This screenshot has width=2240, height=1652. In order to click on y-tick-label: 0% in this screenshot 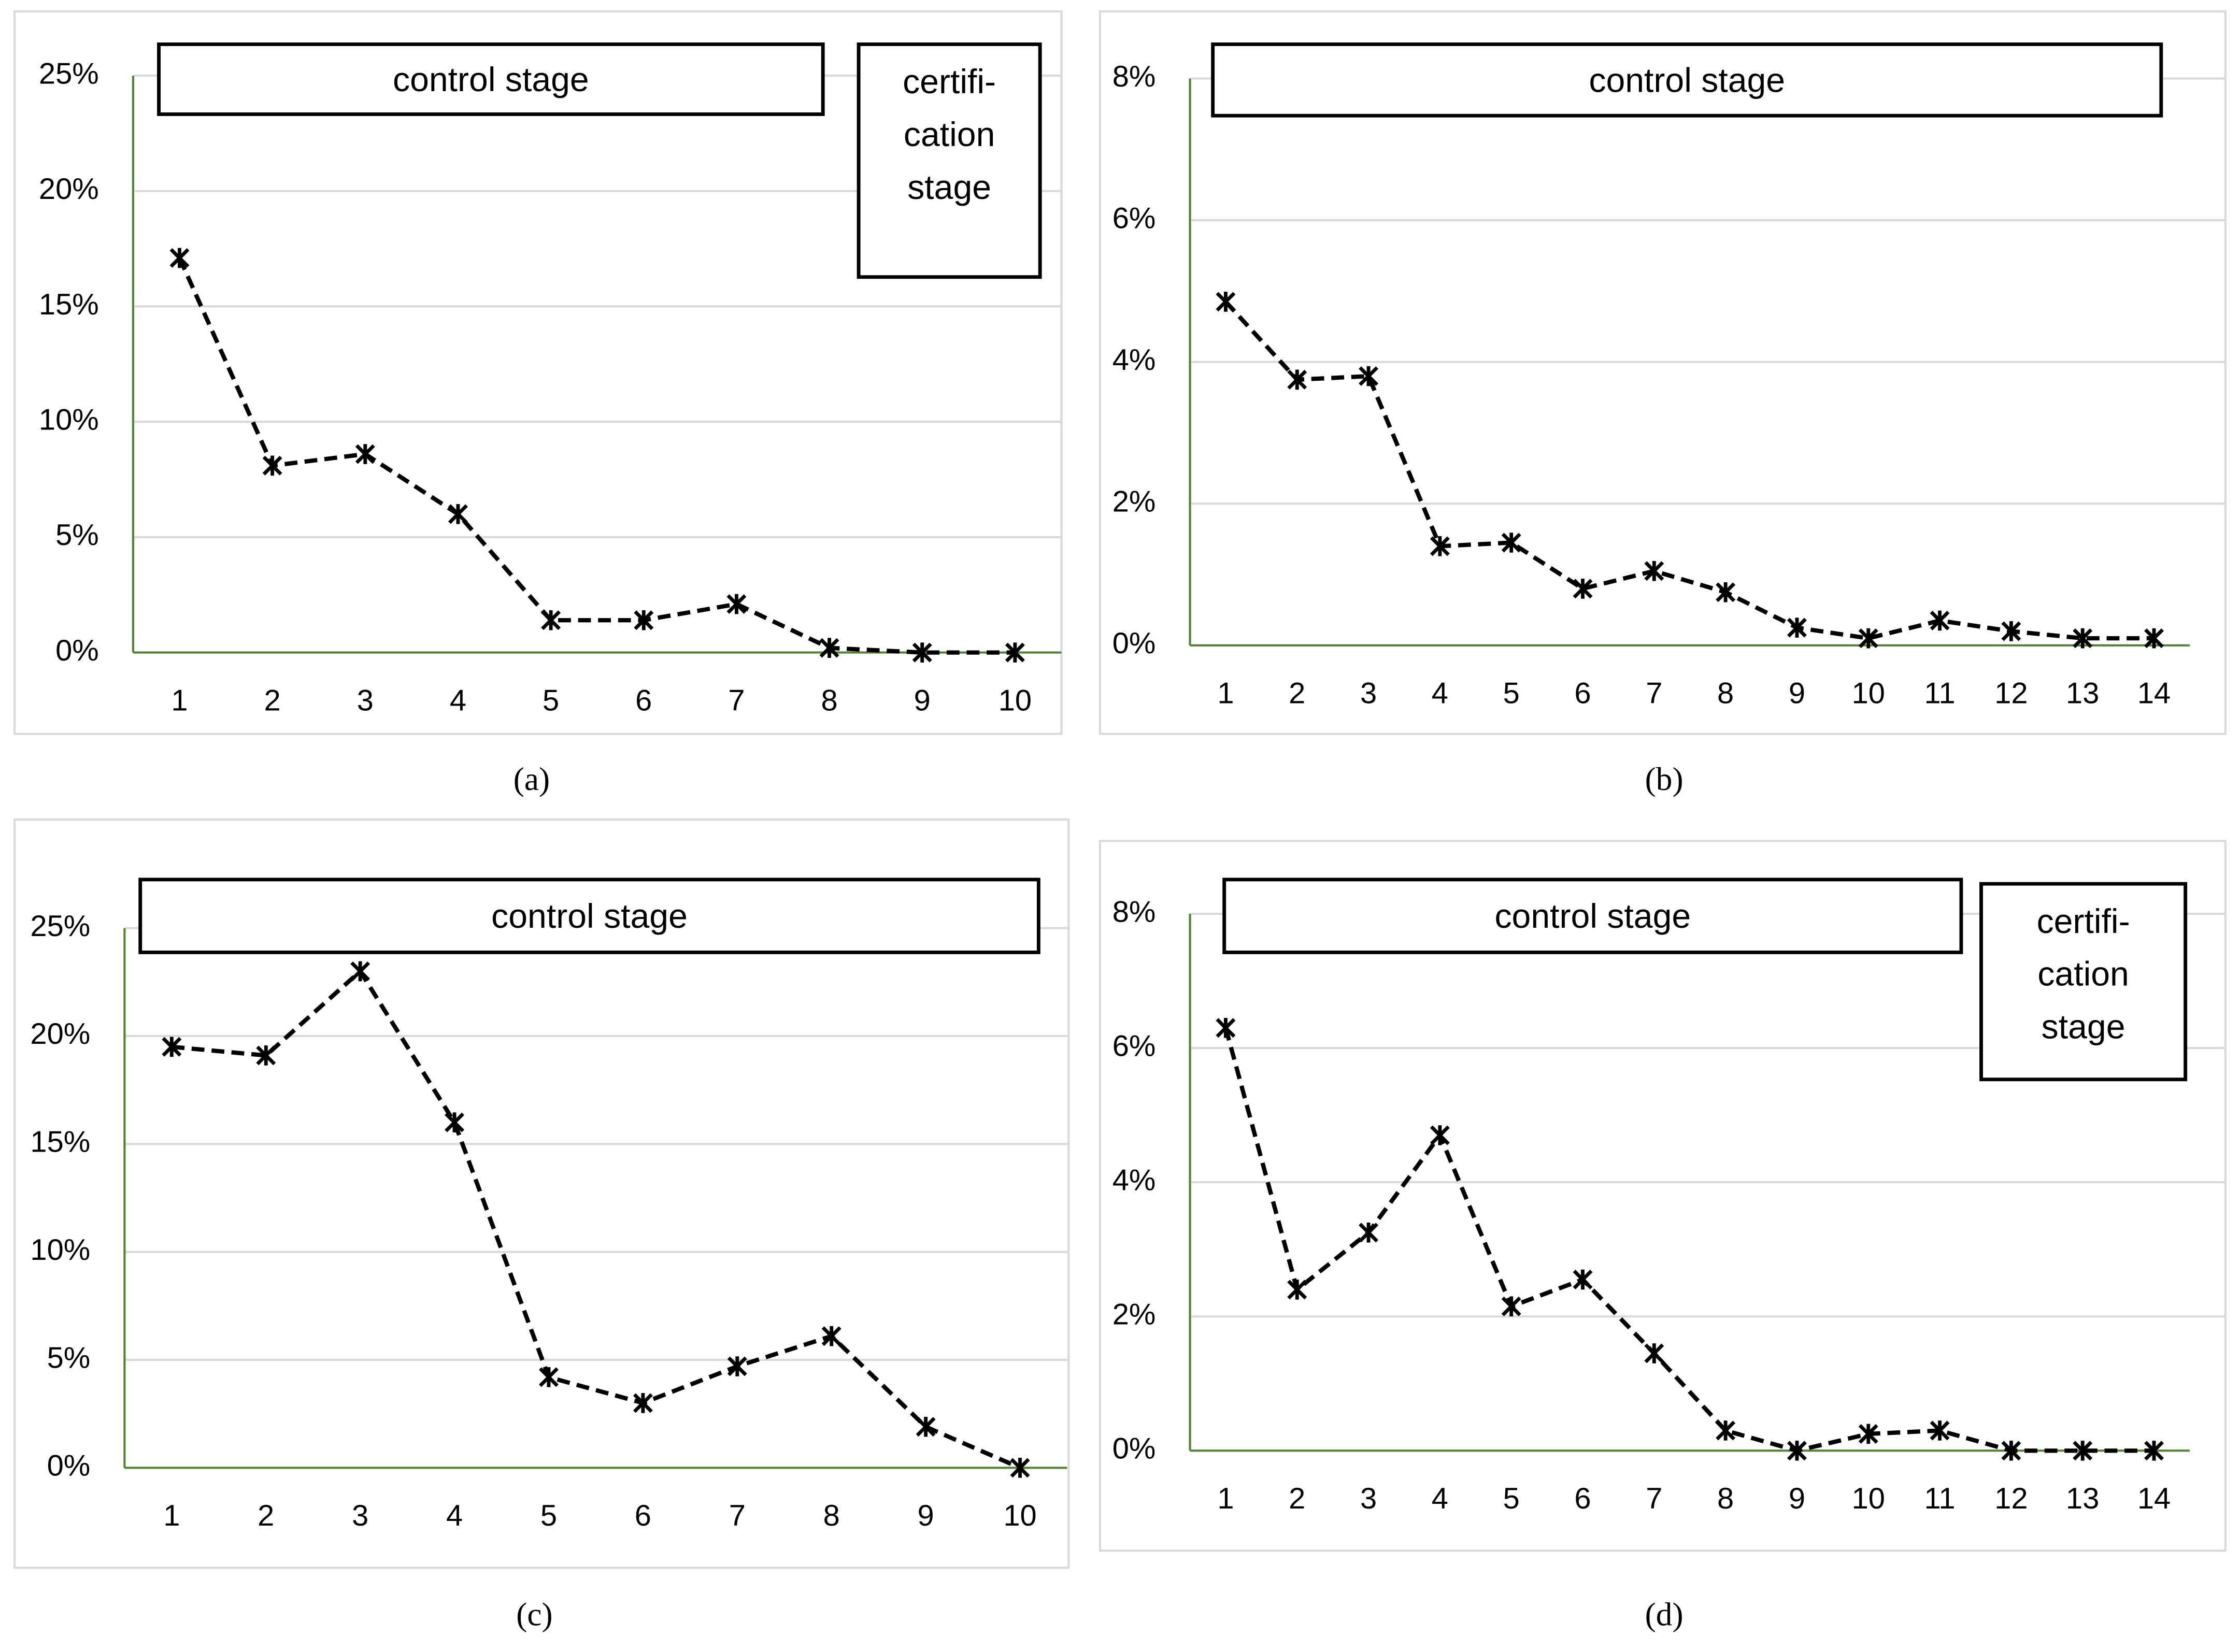, I will do `click(77, 651)`.